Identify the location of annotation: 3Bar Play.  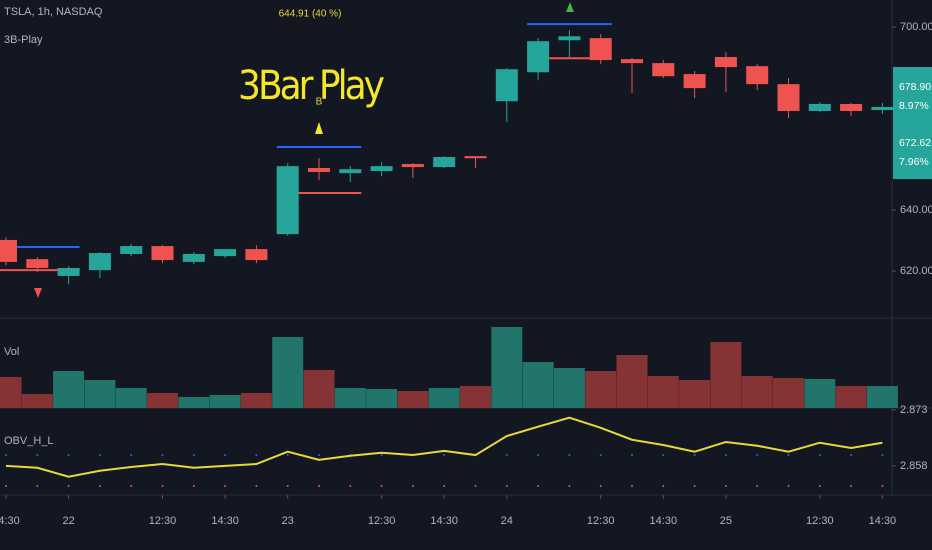
(311, 86).